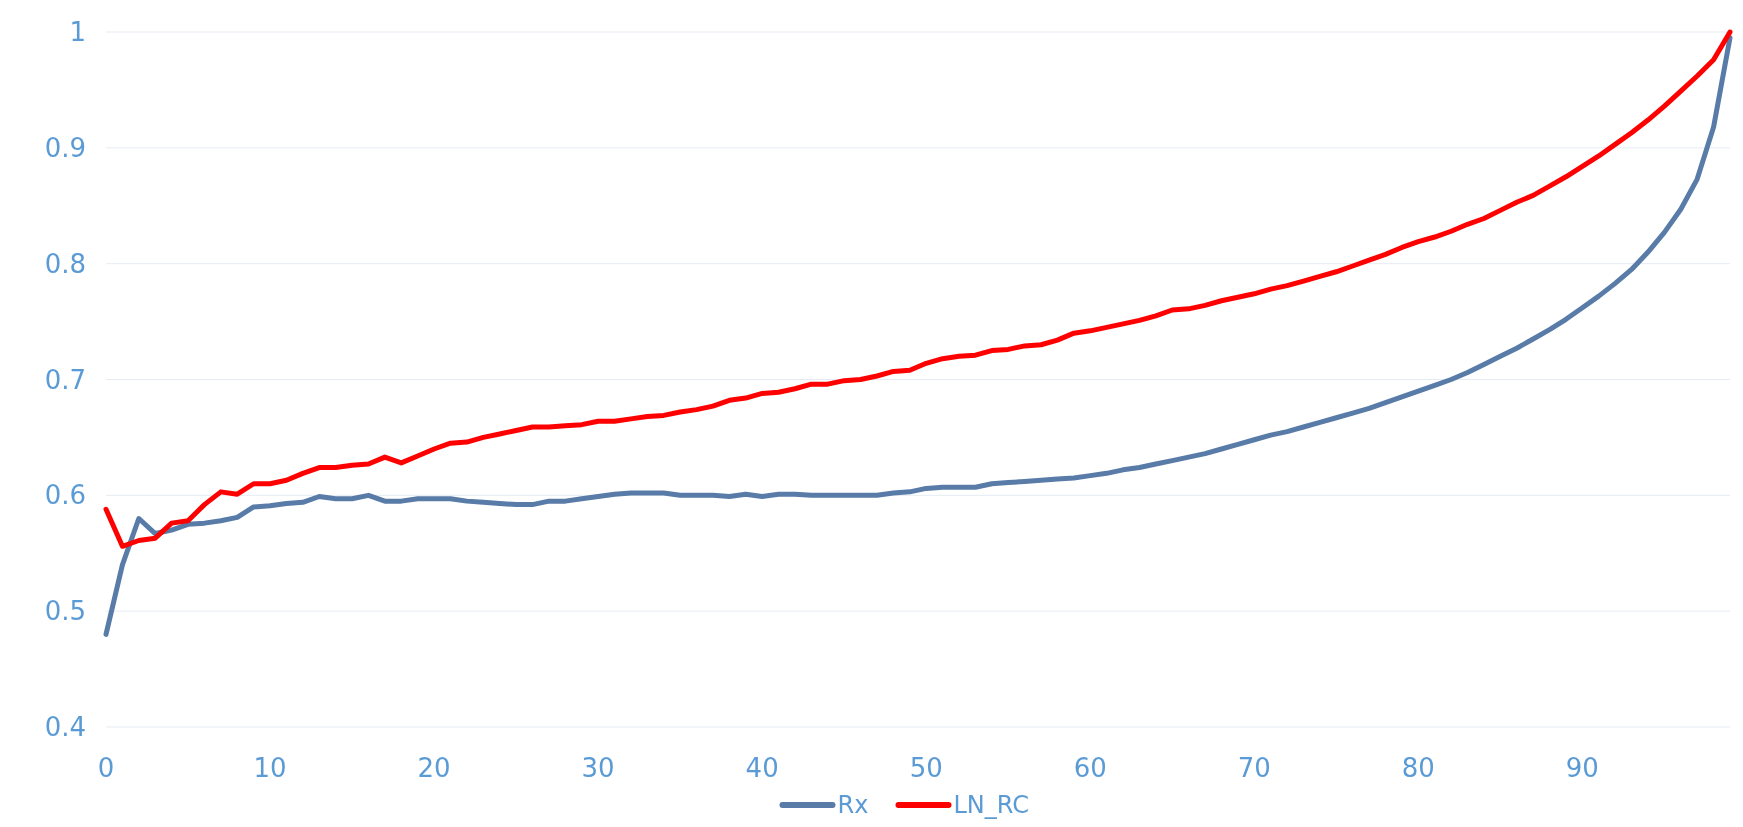 The height and width of the screenshot is (827, 1743). I want to click on x-tick-label: 60, so click(1090, 768).